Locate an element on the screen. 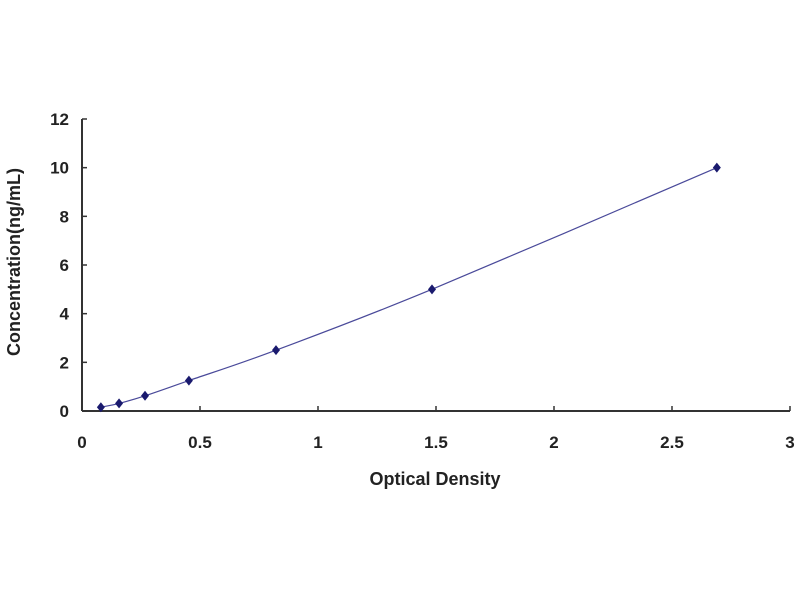 Image resolution: width=800 pixels, height=600 pixels. x-tick-label: 2.5 is located at coordinates (672, 442).